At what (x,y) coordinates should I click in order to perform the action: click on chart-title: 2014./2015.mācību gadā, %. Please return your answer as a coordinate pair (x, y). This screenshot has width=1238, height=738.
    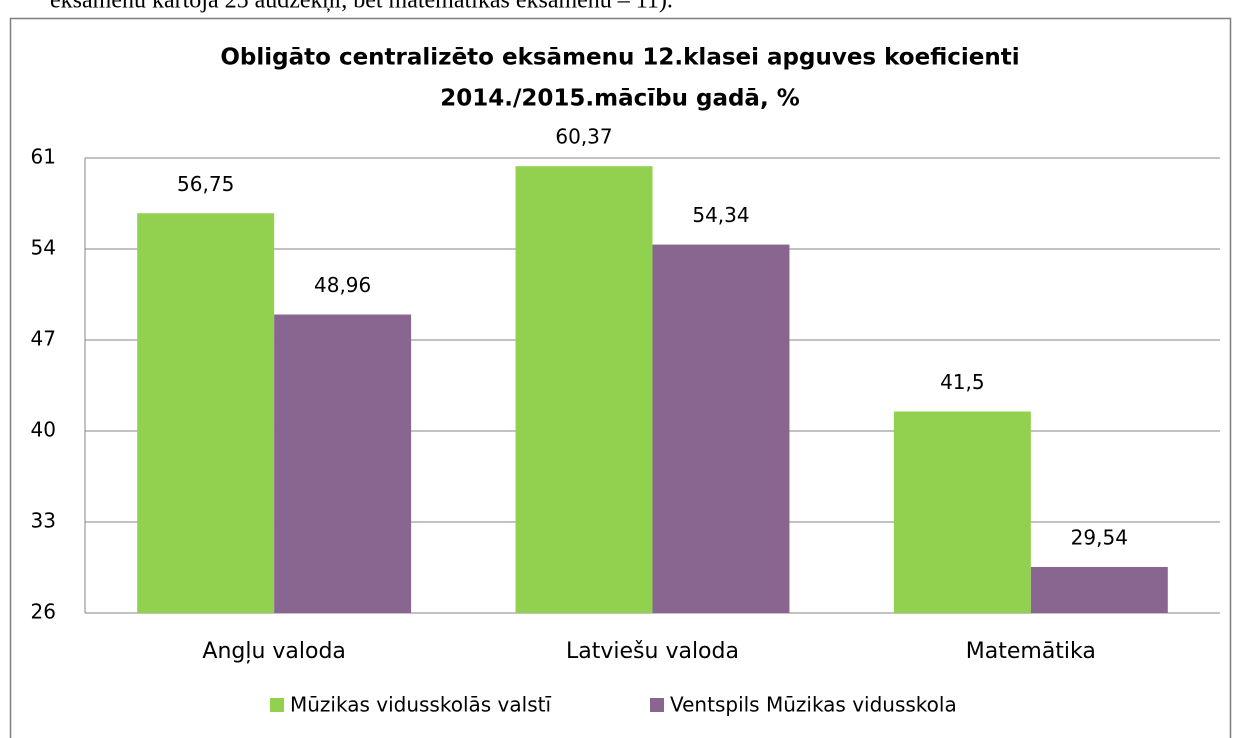
    Looking at the image, I should click on (620, 99).